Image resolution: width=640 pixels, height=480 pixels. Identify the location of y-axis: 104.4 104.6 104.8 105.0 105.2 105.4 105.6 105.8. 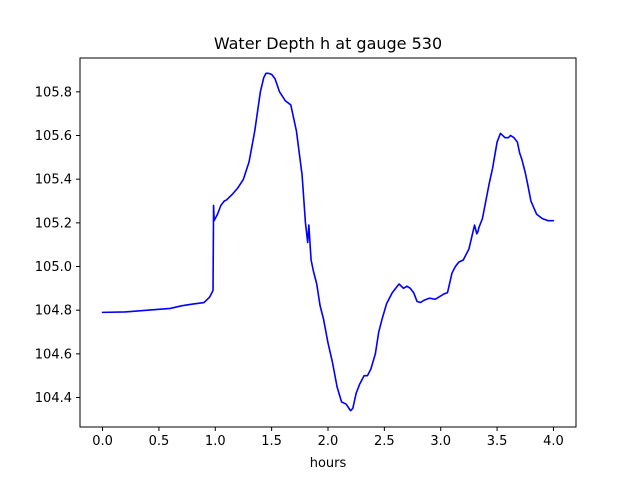
(57, 245).